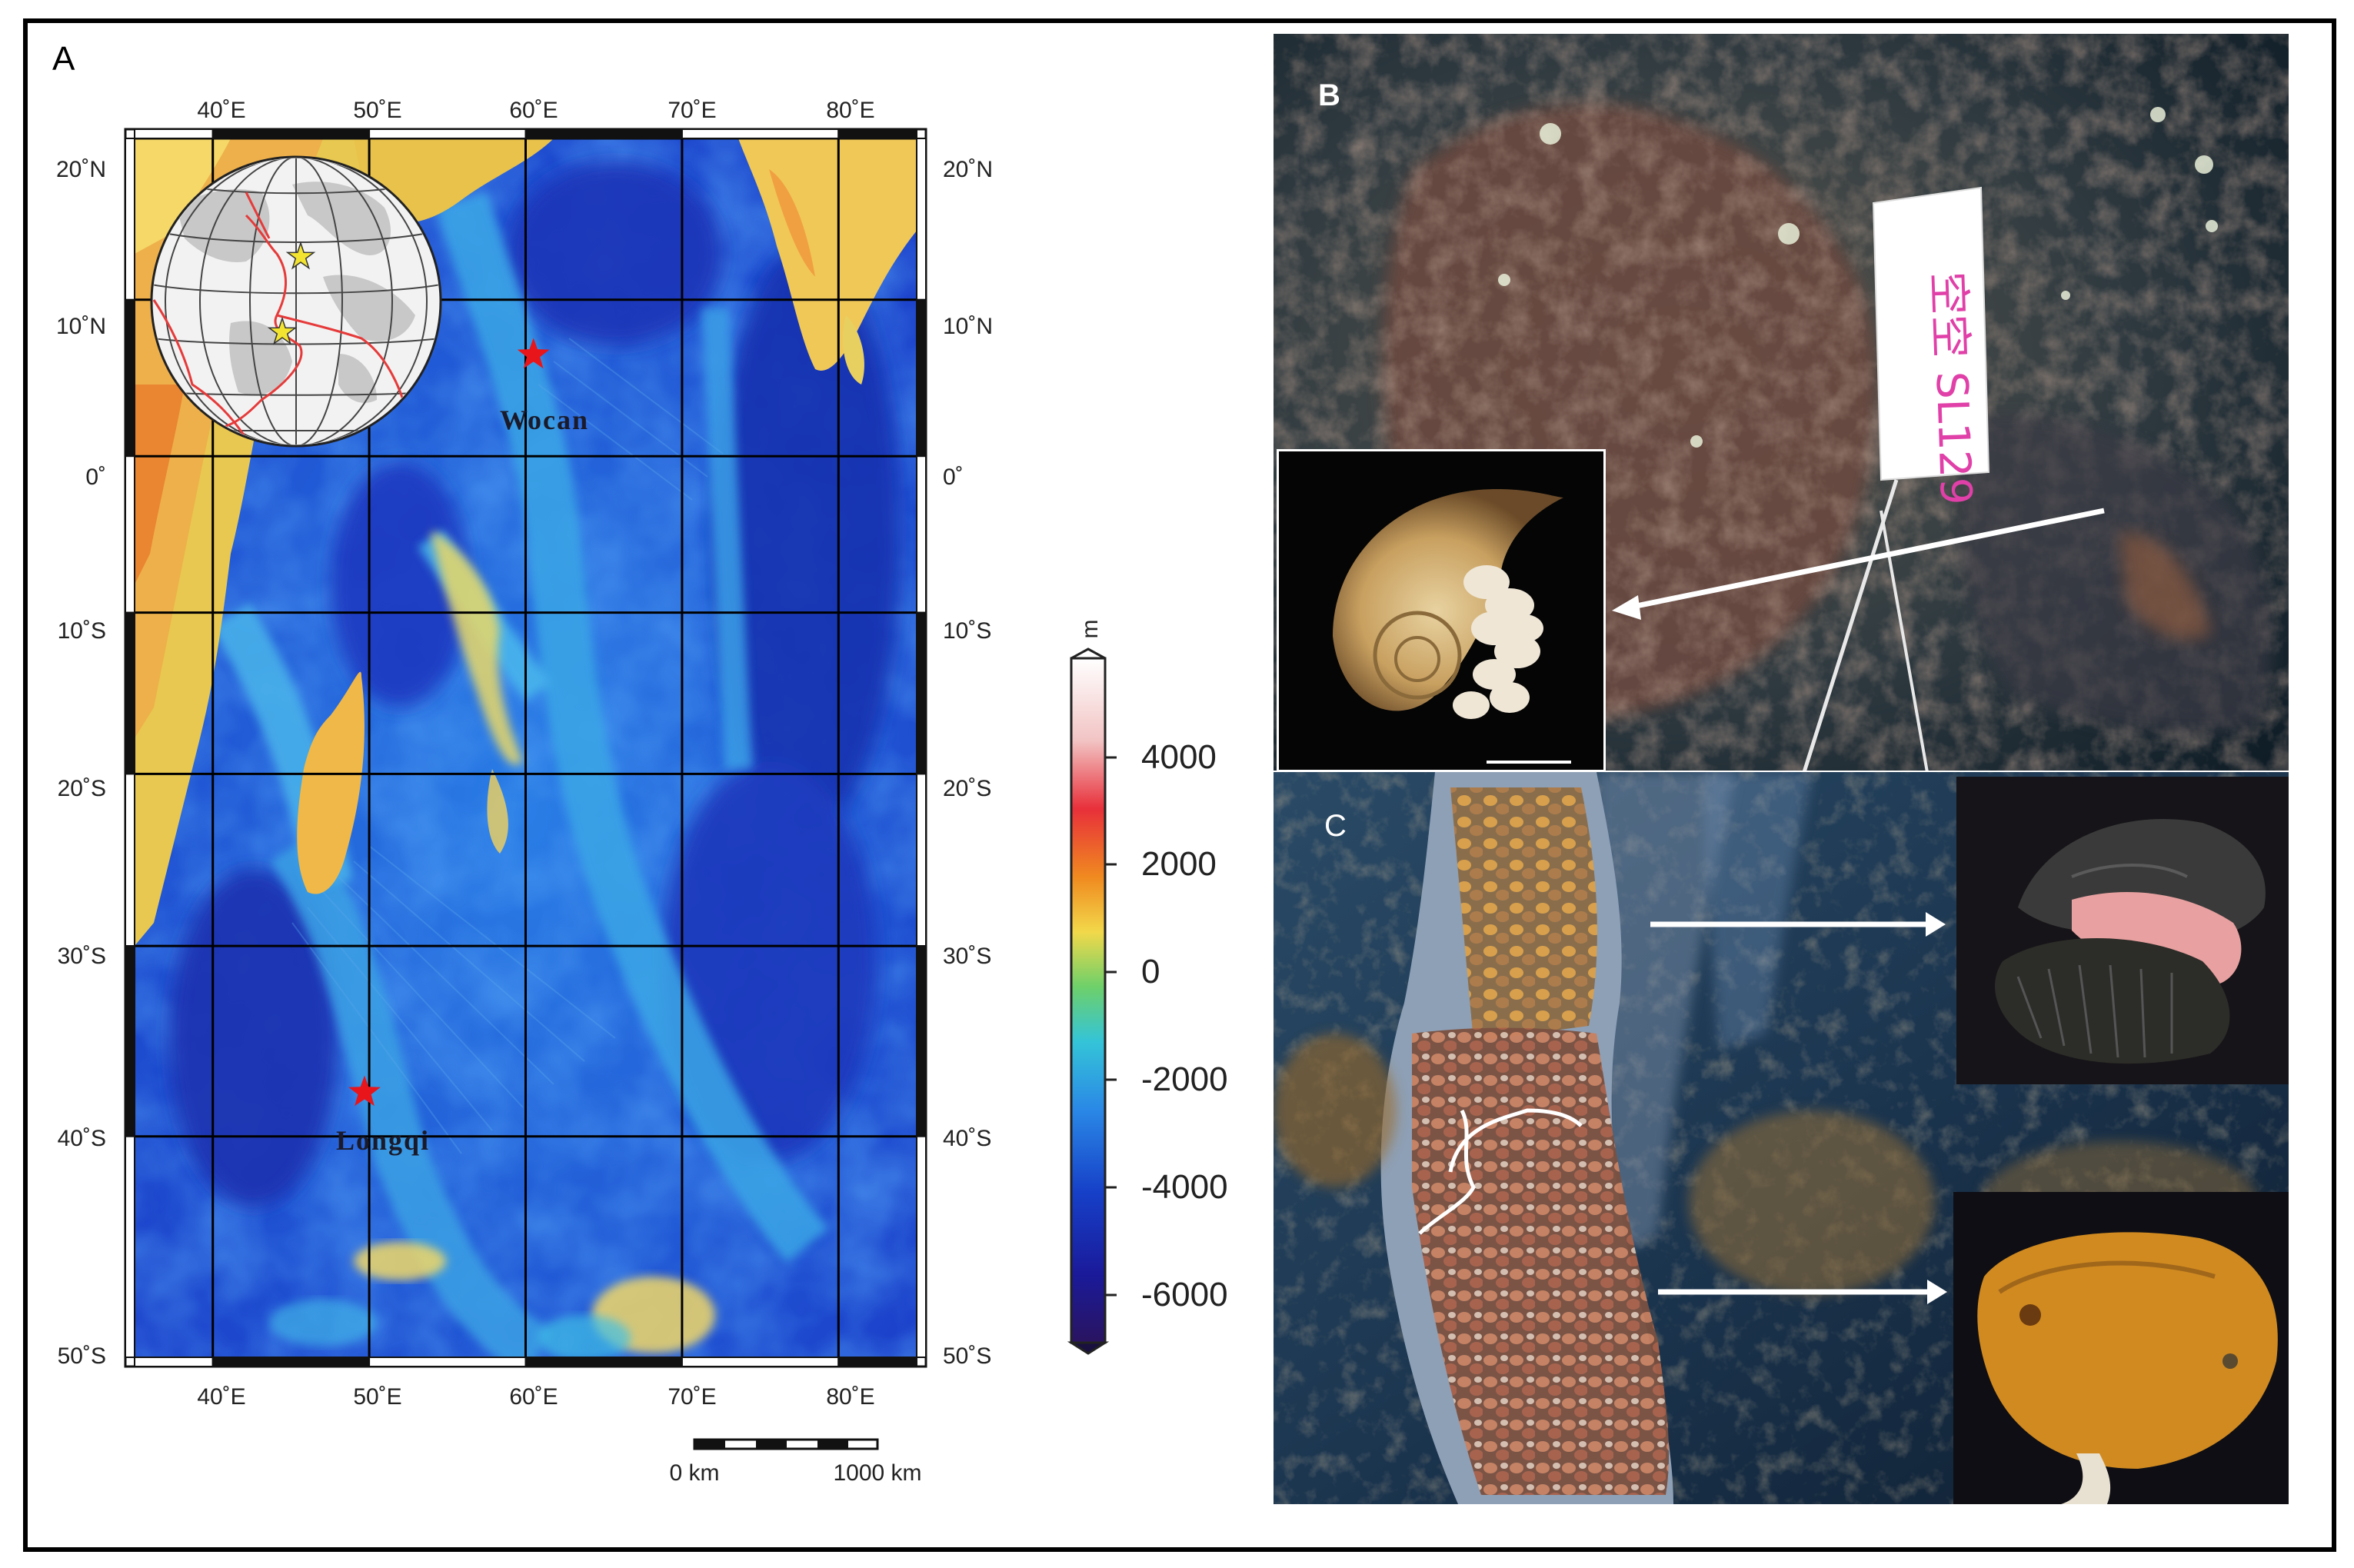 This screenshot has width=2354, height=1568. I want to click on inset-snail-shell, so click(1441, 610).